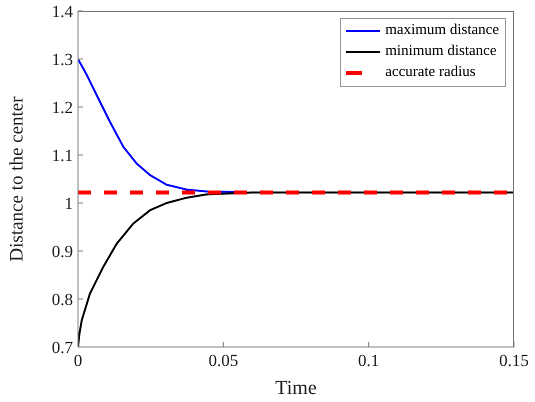 Image resolution: width=535 pixels, height=402 pixels. Describe the element at coordinates (68, 204) in the screenshot. I see `y-tick-label: 1` at that location.